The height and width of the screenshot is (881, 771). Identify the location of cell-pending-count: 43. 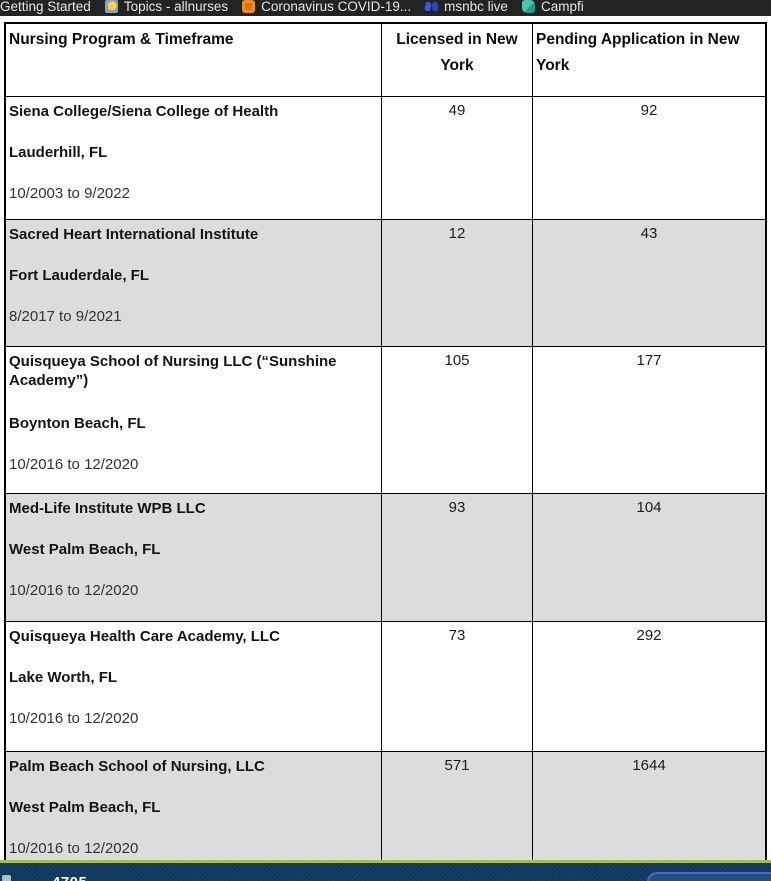
(650, 283).